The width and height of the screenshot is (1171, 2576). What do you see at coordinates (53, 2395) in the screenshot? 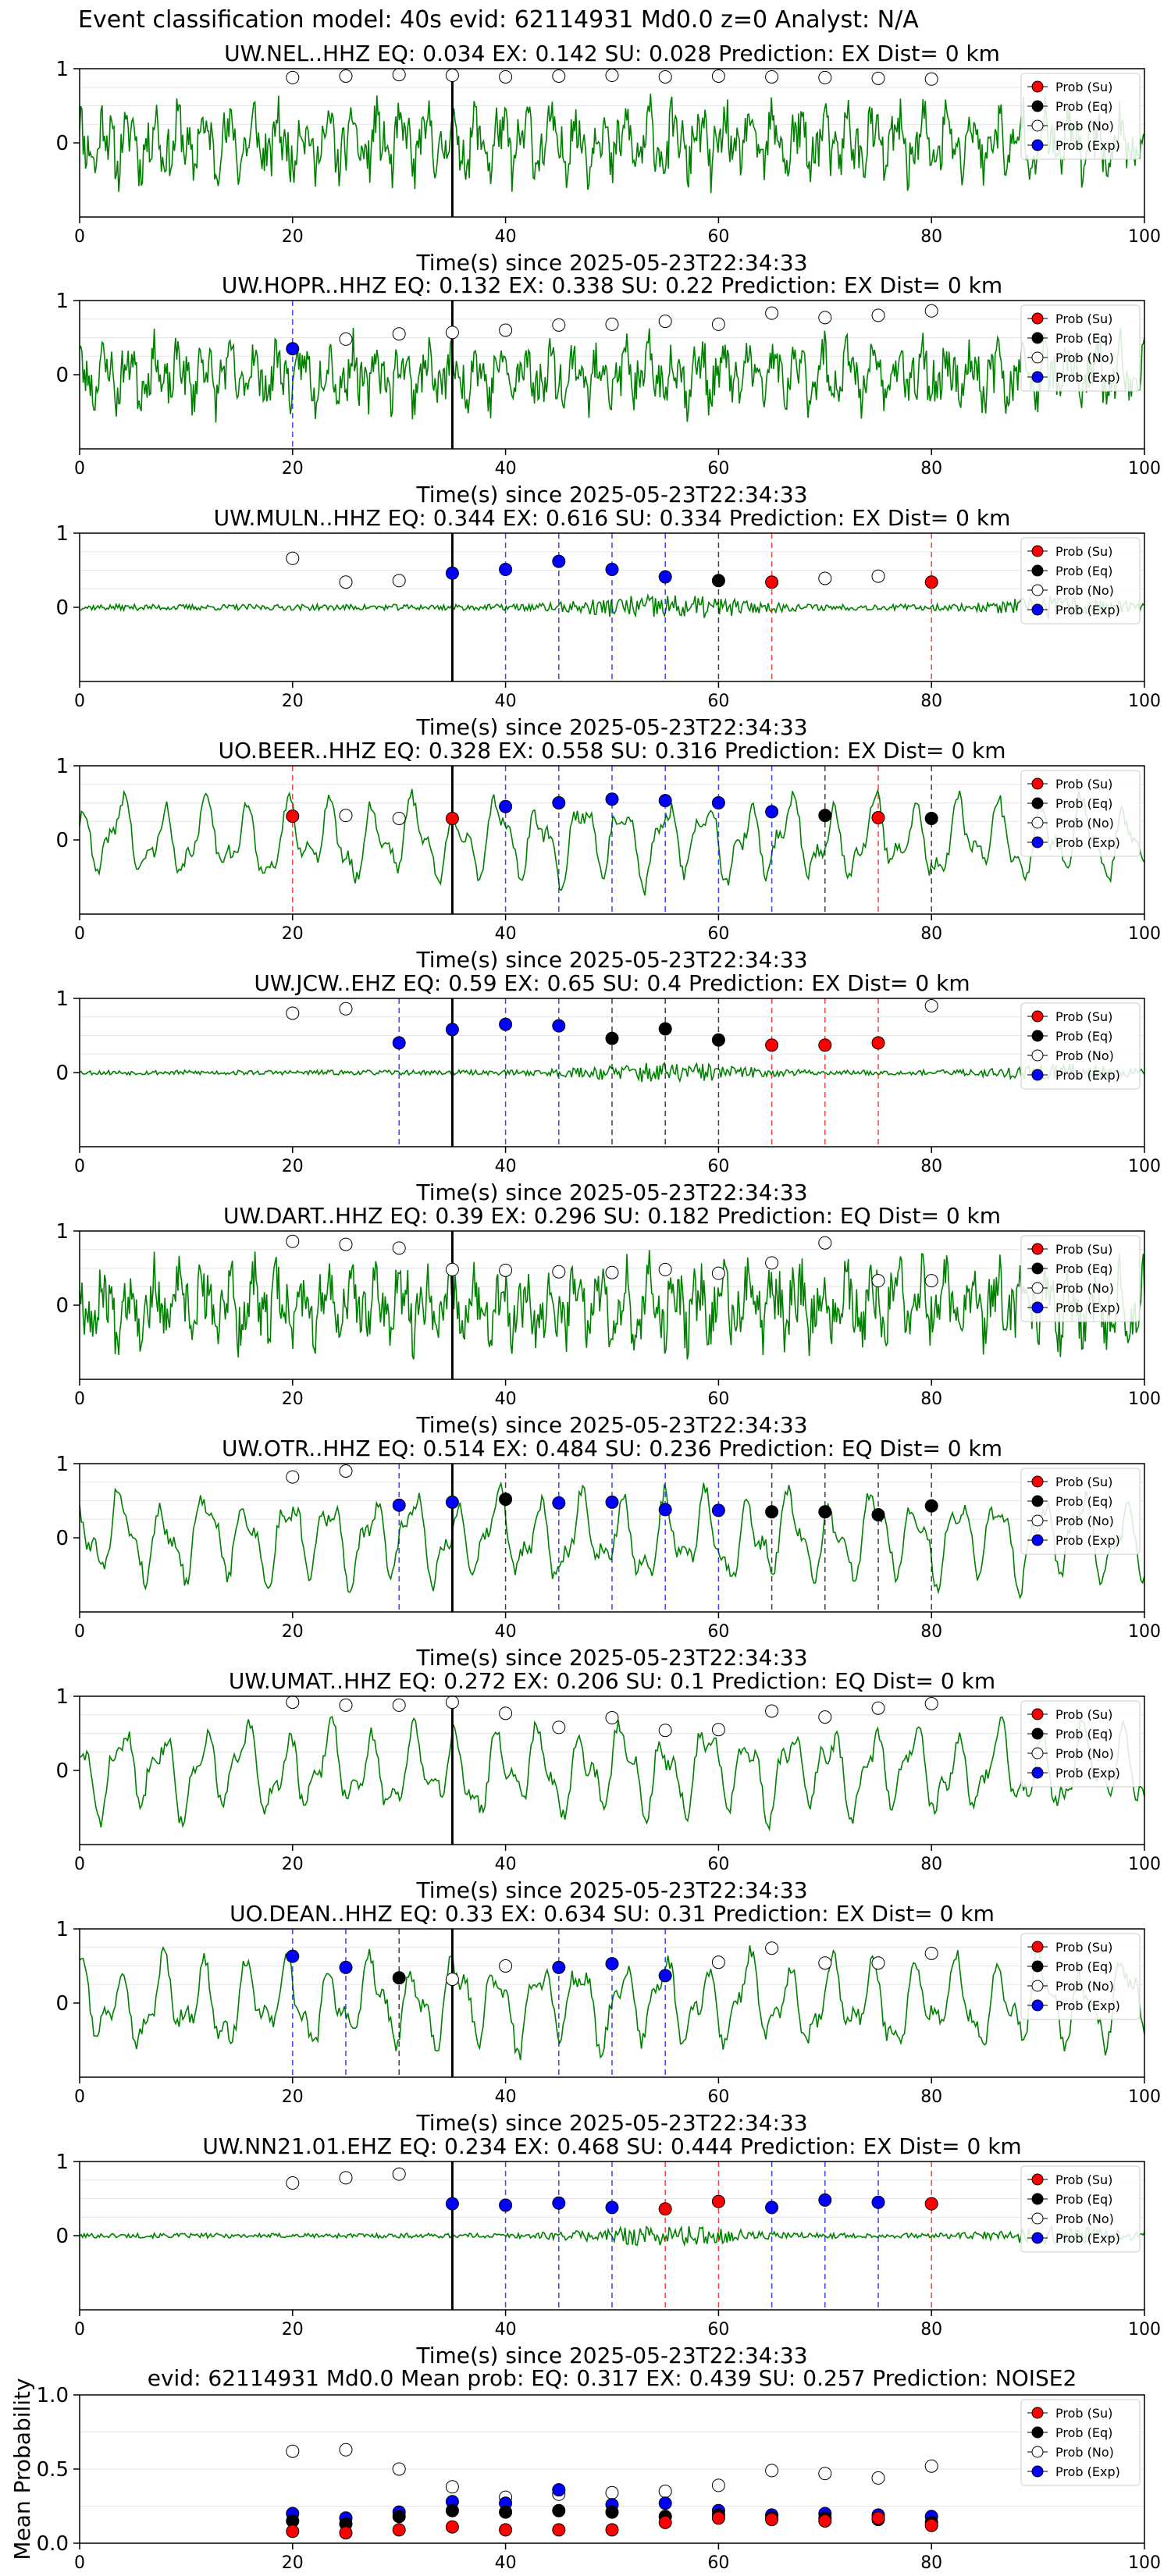
I see `y-tick-label: 1.0` at bounding box center [53, 2395].